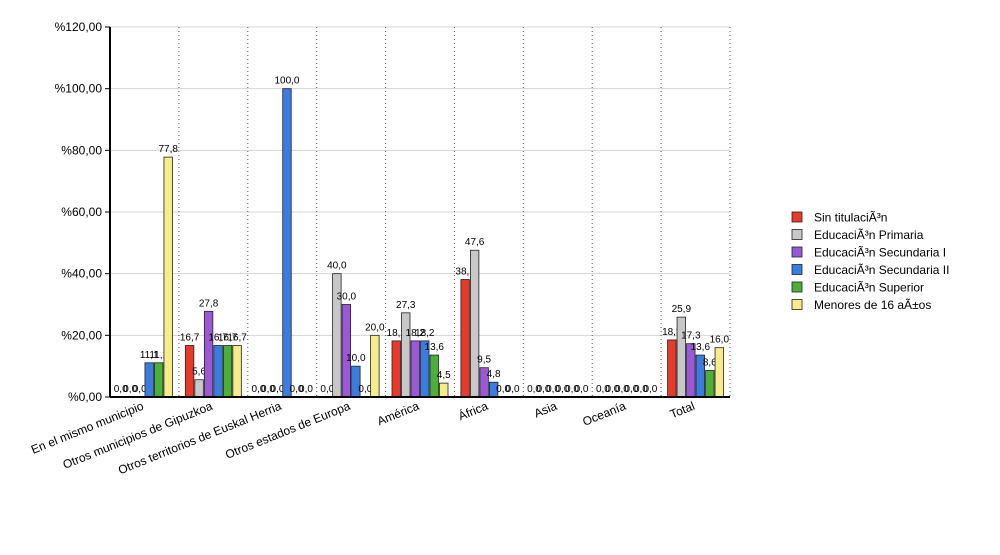  What do you see at coordinates (79, 27) in the screenshot?
I see `y-tick-label: %120,00` at bounding box center [79, 27].